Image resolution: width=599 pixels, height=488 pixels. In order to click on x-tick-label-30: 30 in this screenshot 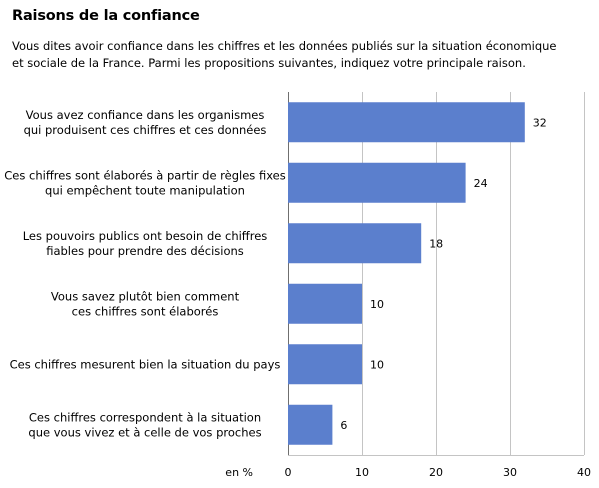, I will do `click(510, 472)`.